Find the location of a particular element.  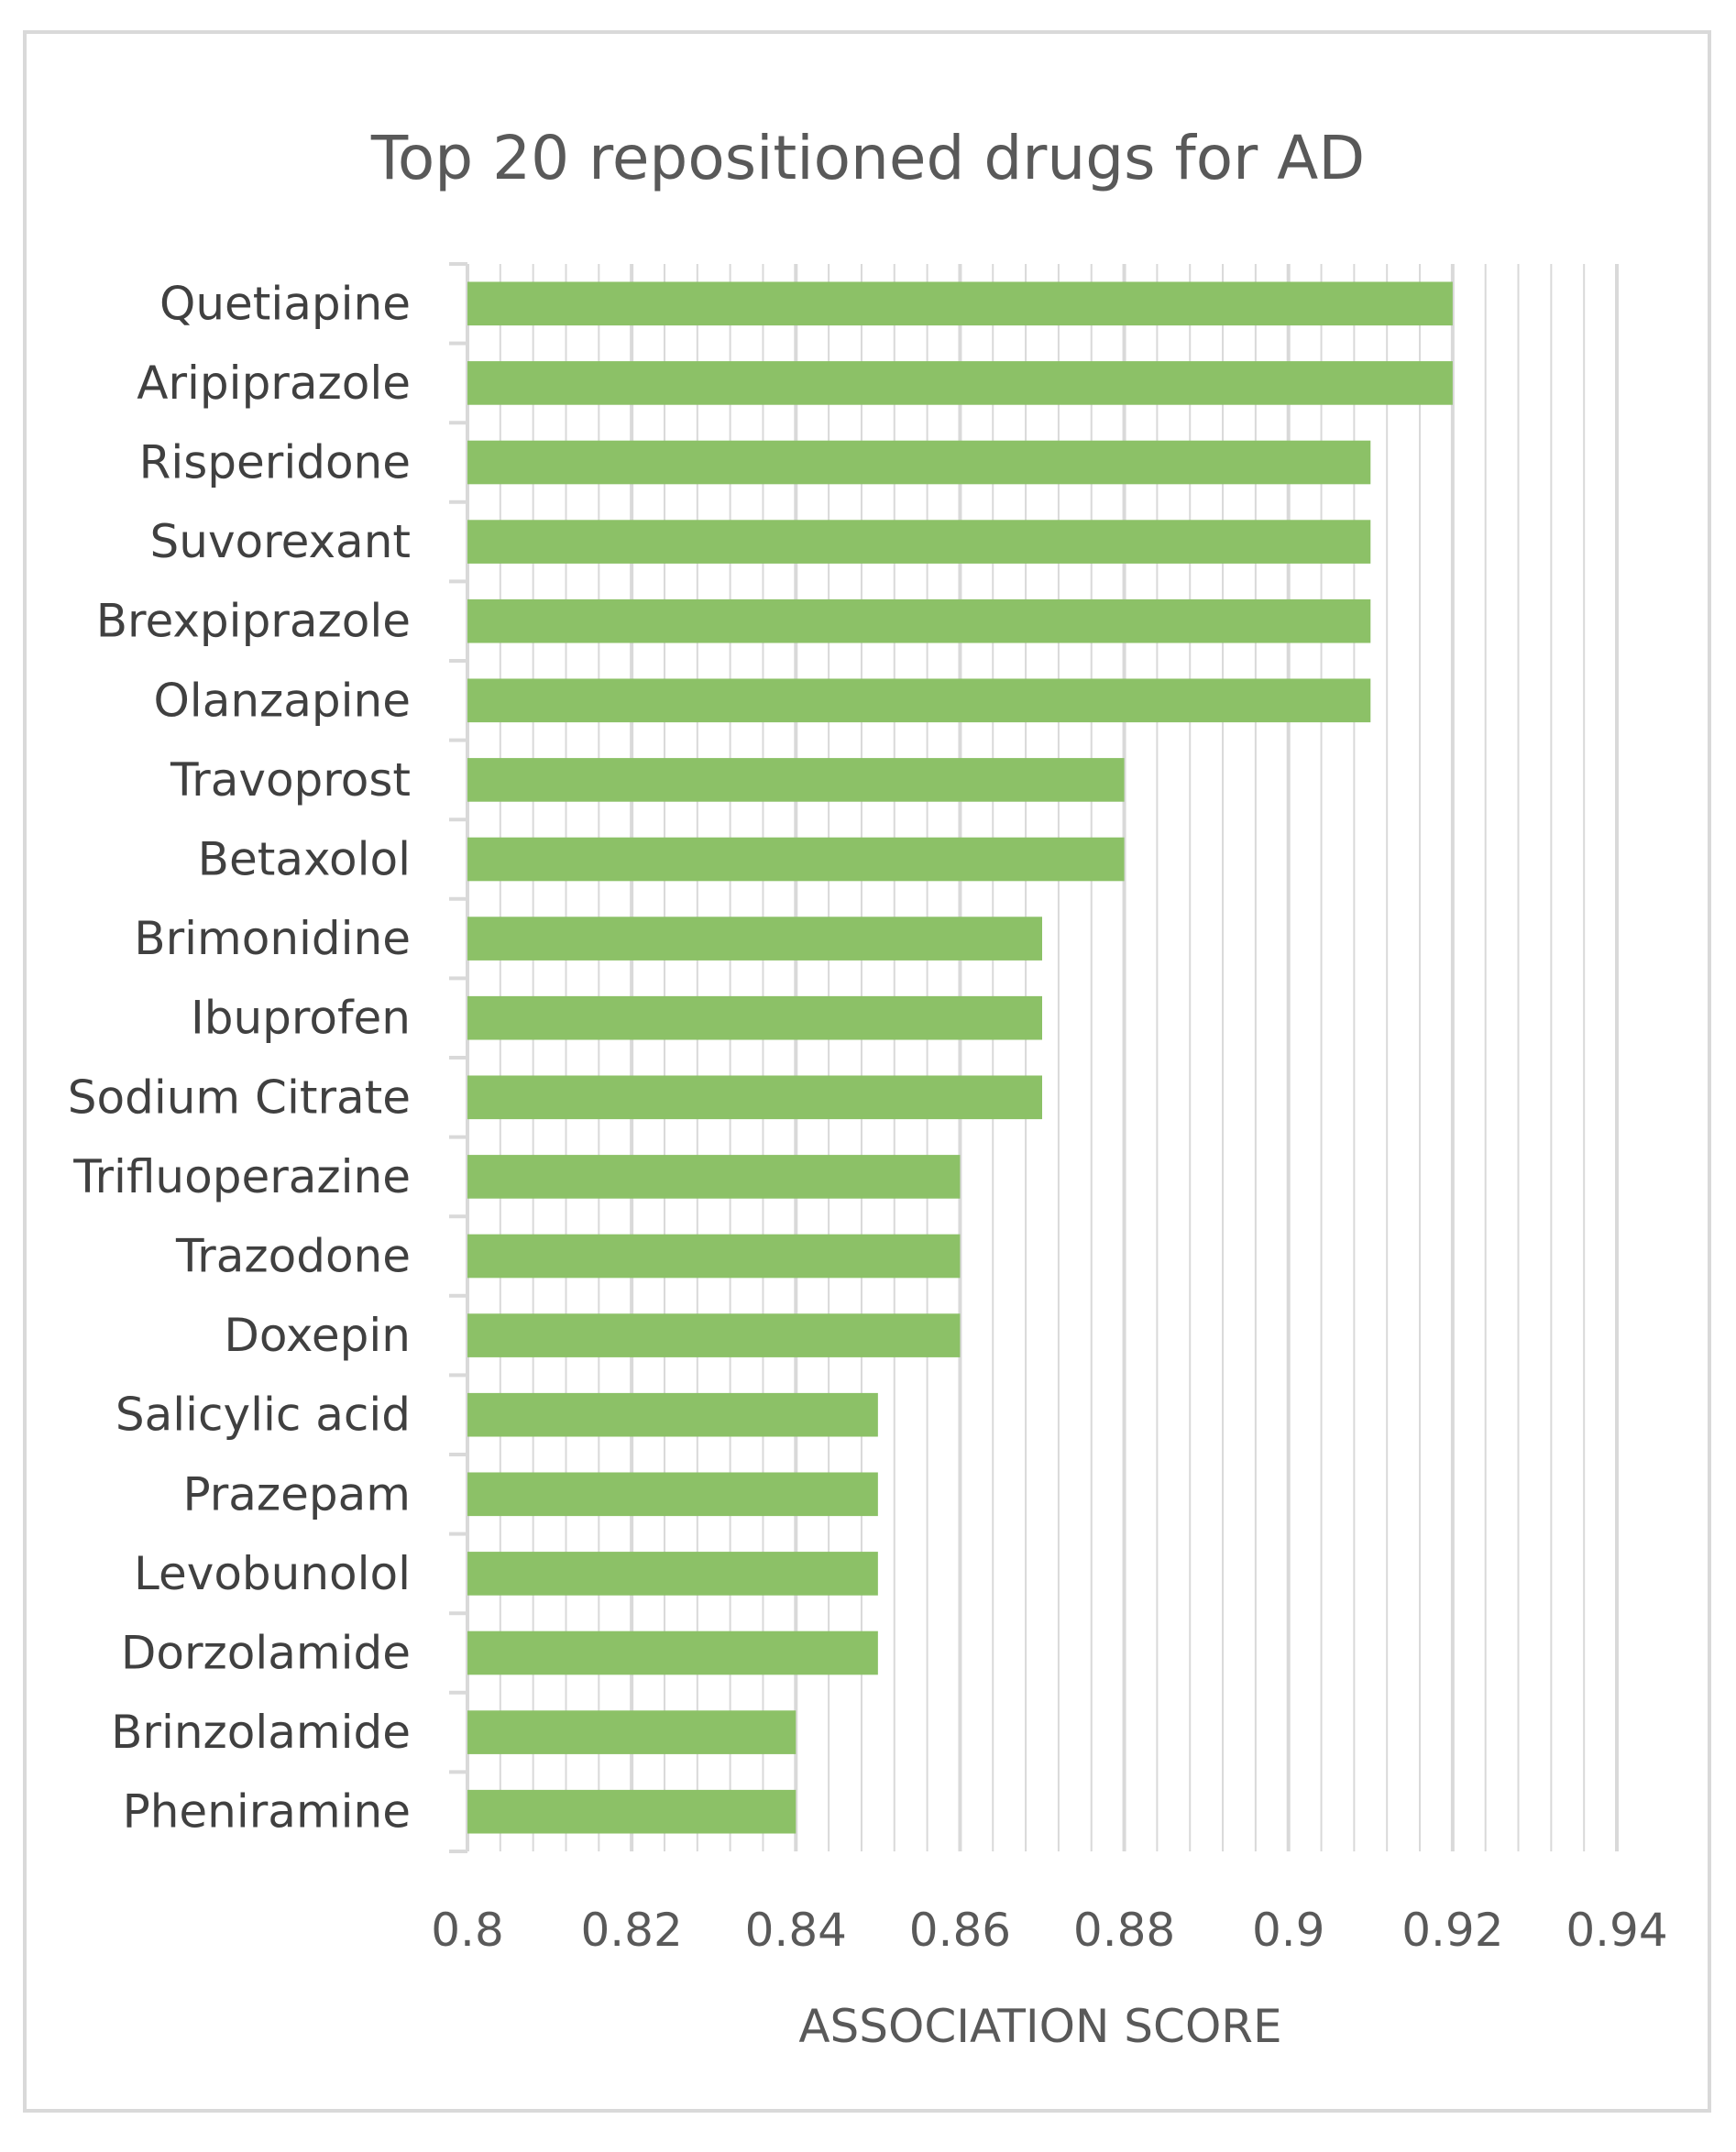

x-tick-label: 0.84 is located at coordinates (796, 1931).